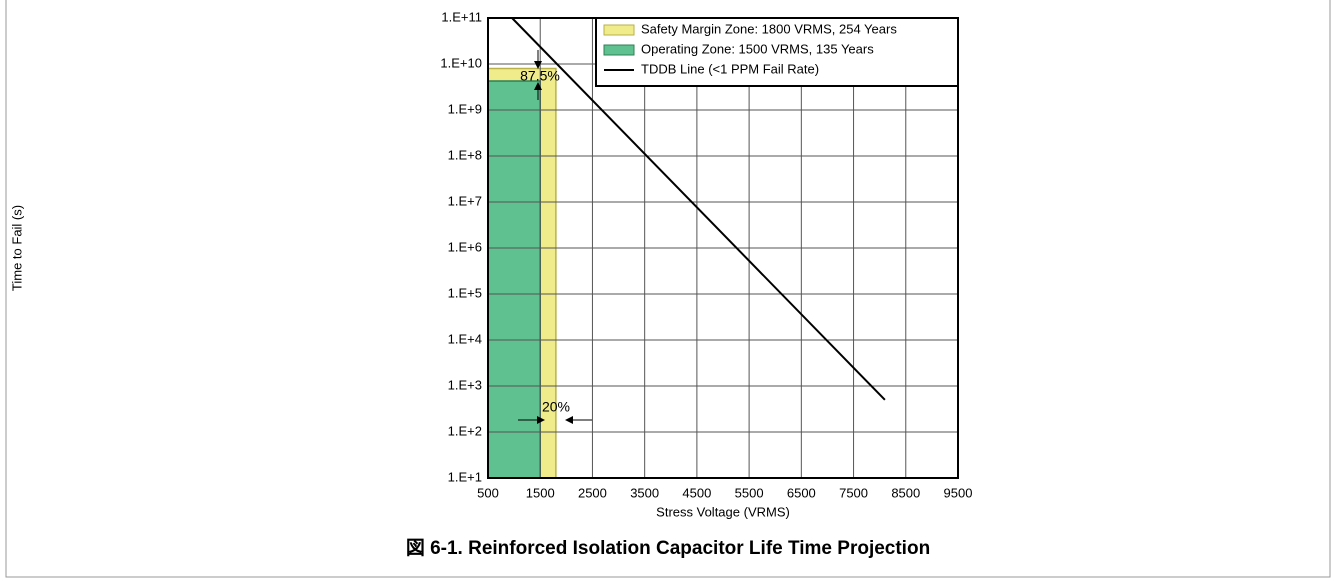 The width and height of the screenshot is (1336, 579). Describe the element at coordinates (556, 407) in the screenshot. I see `annotation: 20%` at that location.